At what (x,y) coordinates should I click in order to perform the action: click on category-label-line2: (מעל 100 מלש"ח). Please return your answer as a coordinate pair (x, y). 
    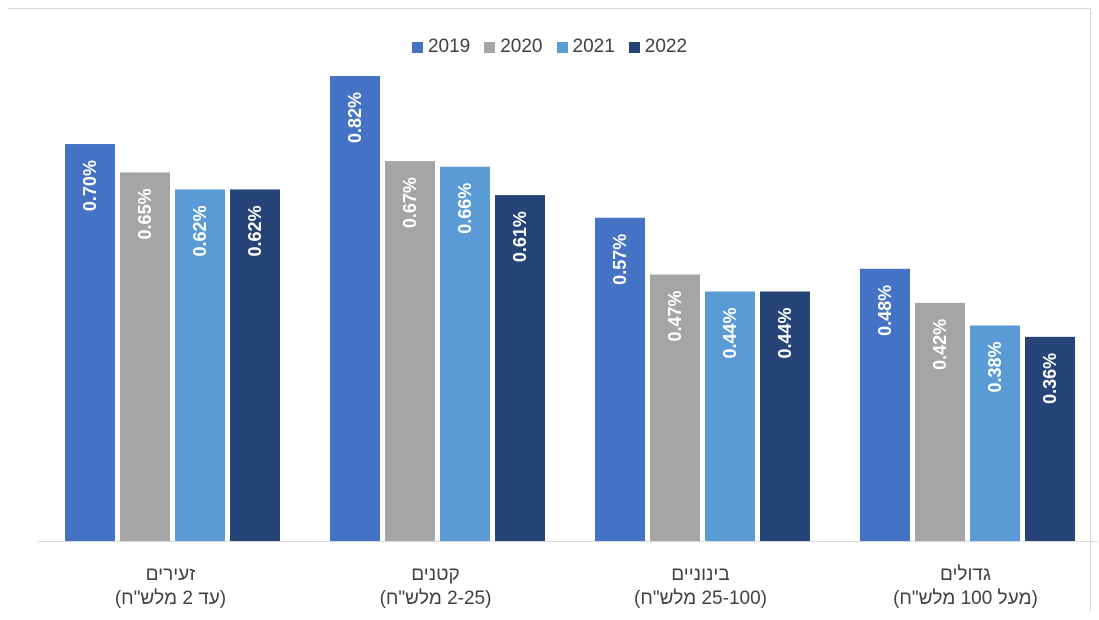
    Looking at the image, I should click on (965, 598).